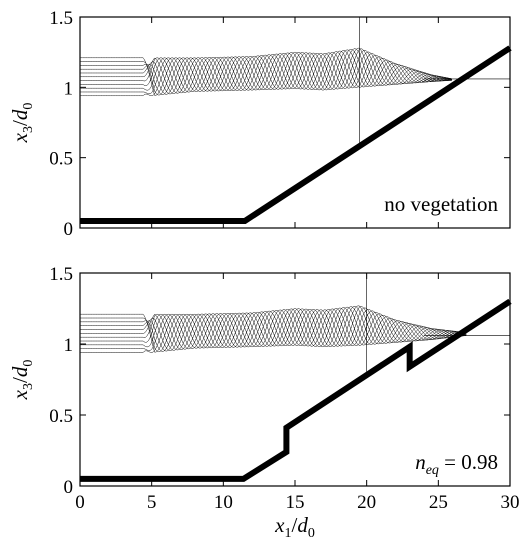 Image resolution: width=527 pixels, height=550 pixels. Describe the element at coordinates (61, 124) in the screenshot. I see `y-tick-labels-top: 0 0.5 1 1.5` at that location.